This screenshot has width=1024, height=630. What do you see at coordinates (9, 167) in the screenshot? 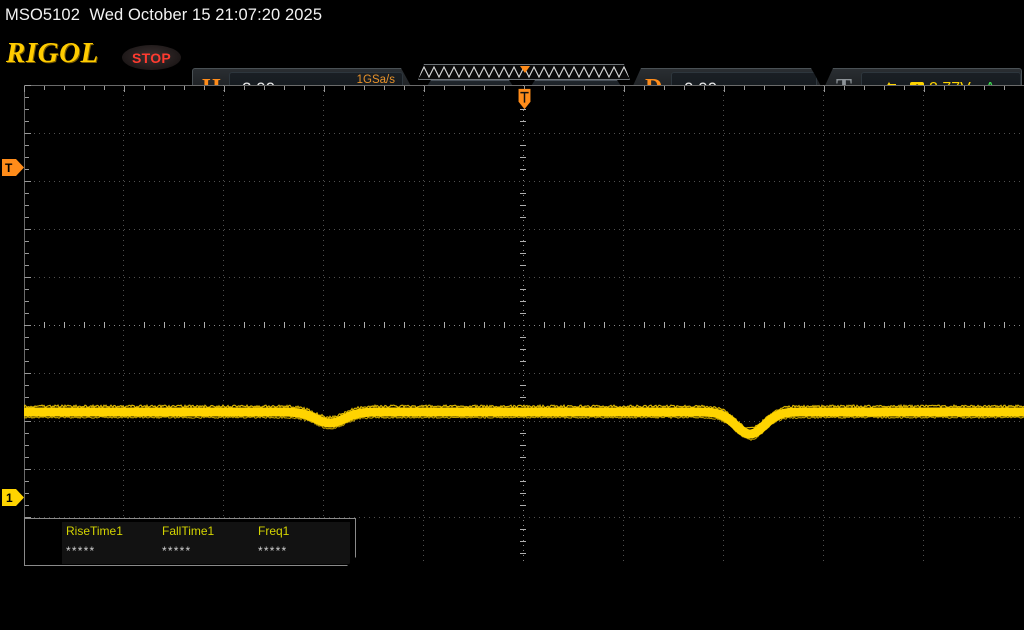
I see `trigger-level-marker-label: T` at bounding box center [9, 167].